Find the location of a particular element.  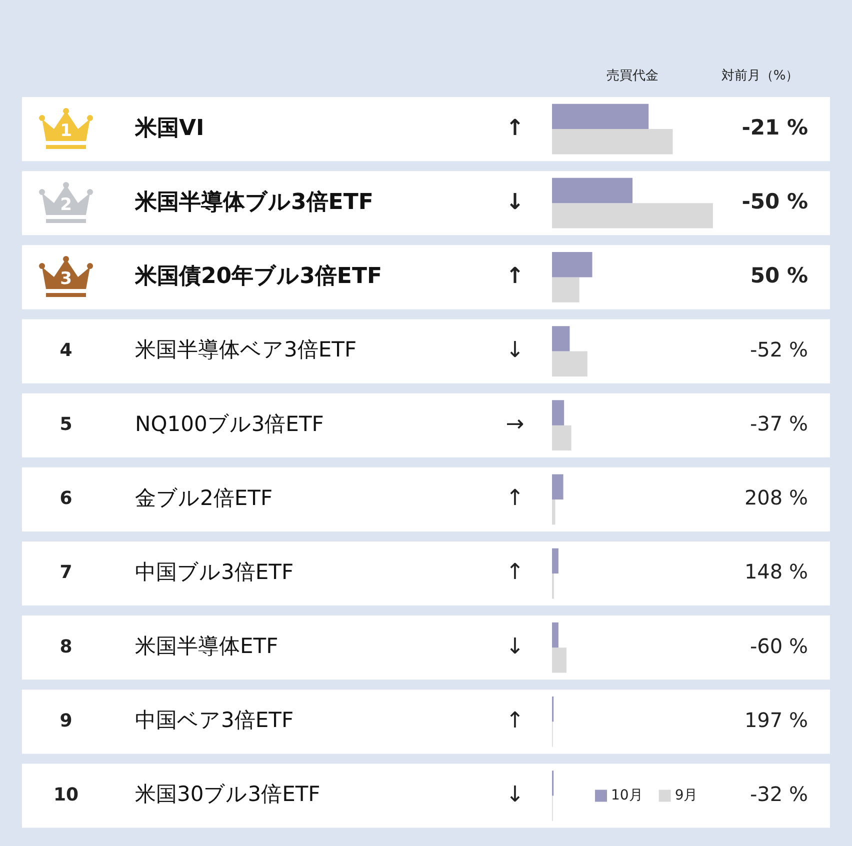

text: 4 is located at coordinates (66, 350).